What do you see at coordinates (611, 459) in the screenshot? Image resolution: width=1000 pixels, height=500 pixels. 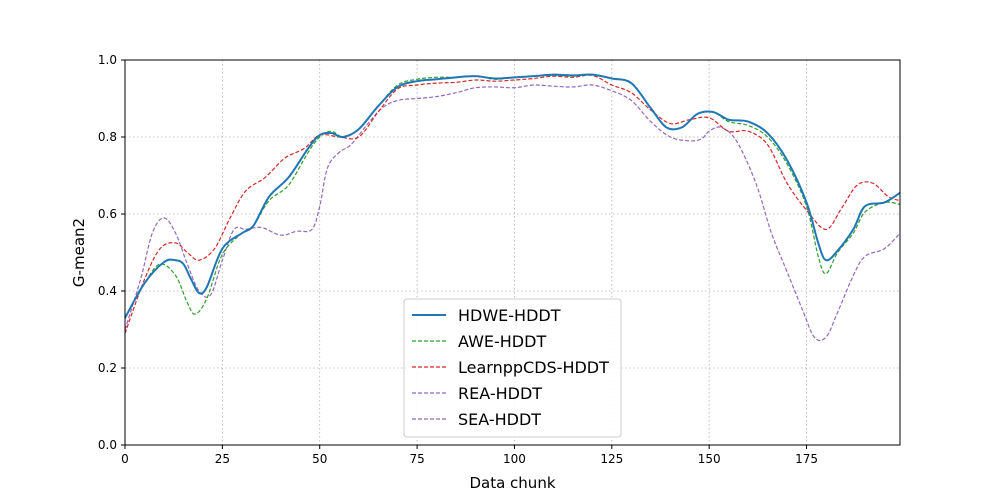 I see `x-tick-label: 125` at bounding box center [611, 459].